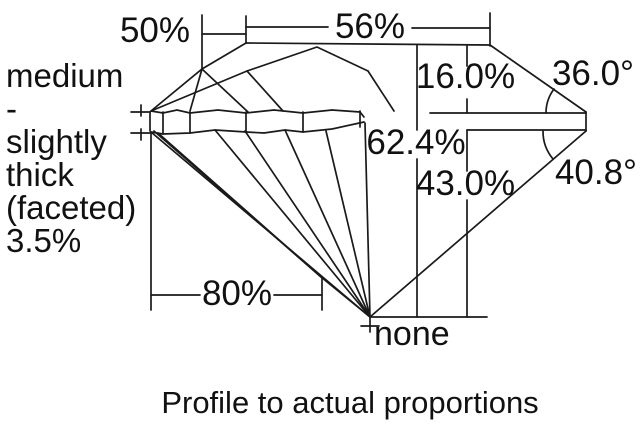 This screenshot has height=430, width=640. I want to click on culet-size-label: none, so click(412, 334).